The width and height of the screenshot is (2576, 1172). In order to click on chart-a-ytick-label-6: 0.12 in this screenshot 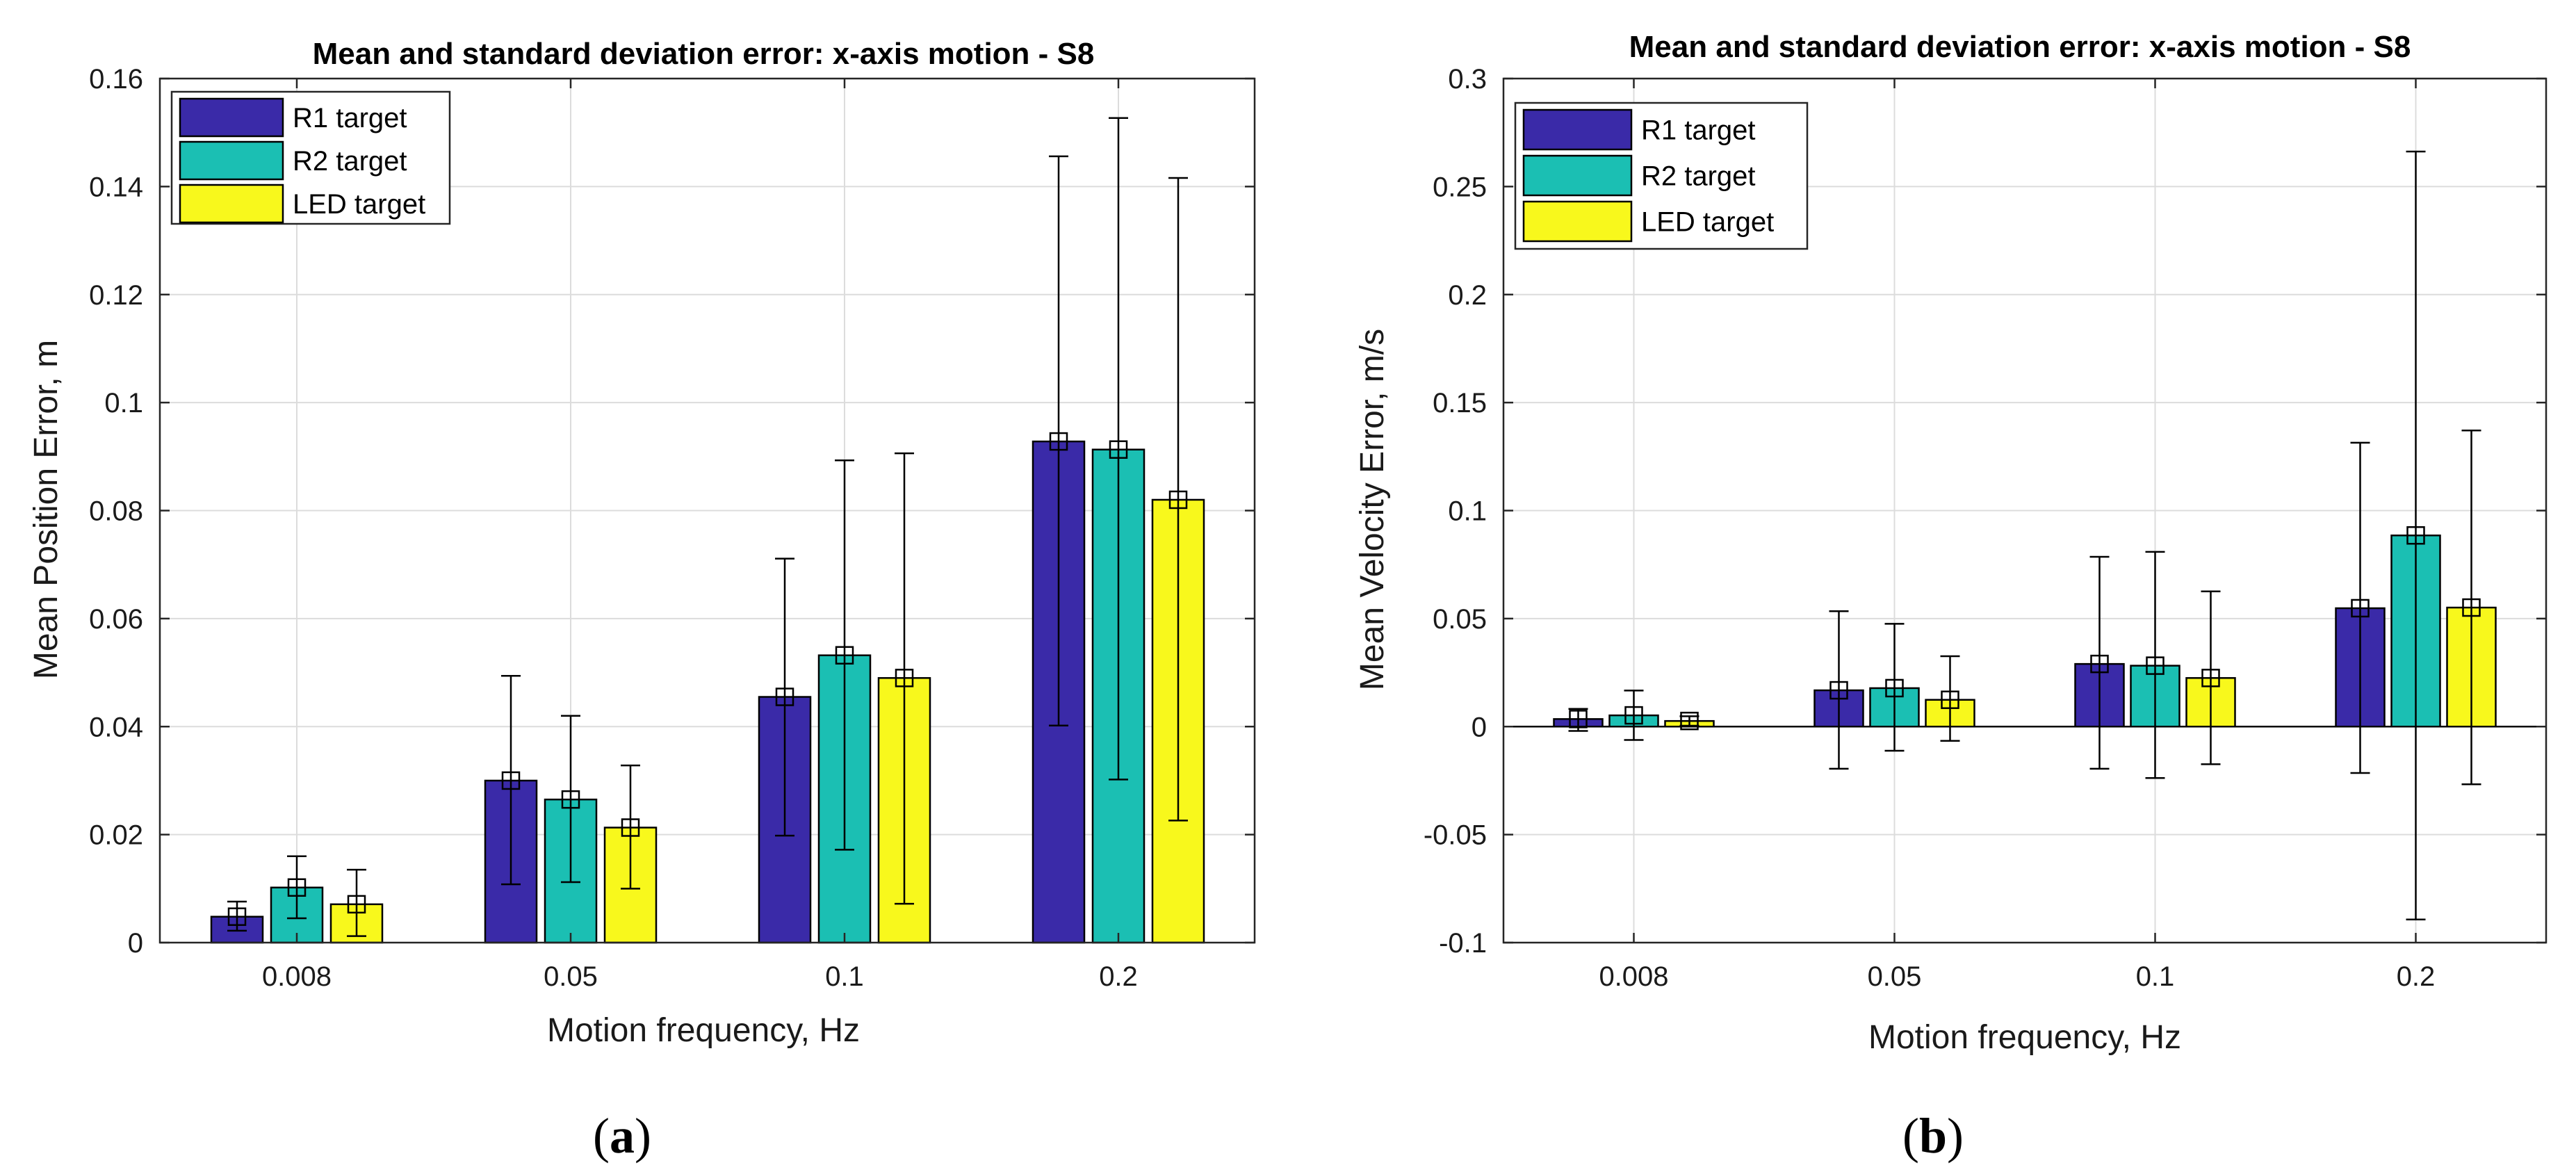, I will do `click(116, 295)`.